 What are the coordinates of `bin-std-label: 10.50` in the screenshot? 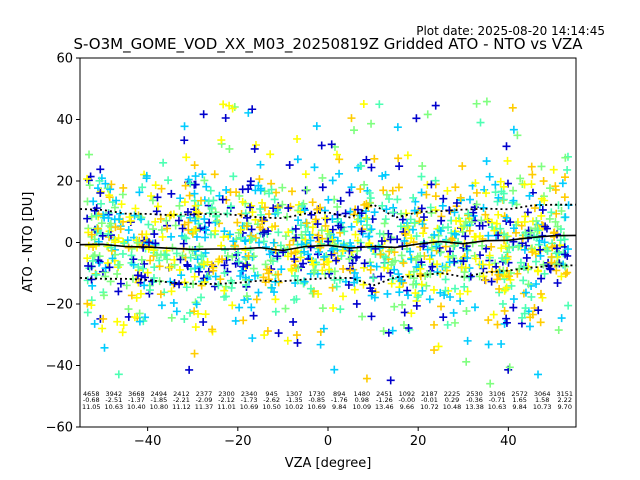 It's located at (271, 407).